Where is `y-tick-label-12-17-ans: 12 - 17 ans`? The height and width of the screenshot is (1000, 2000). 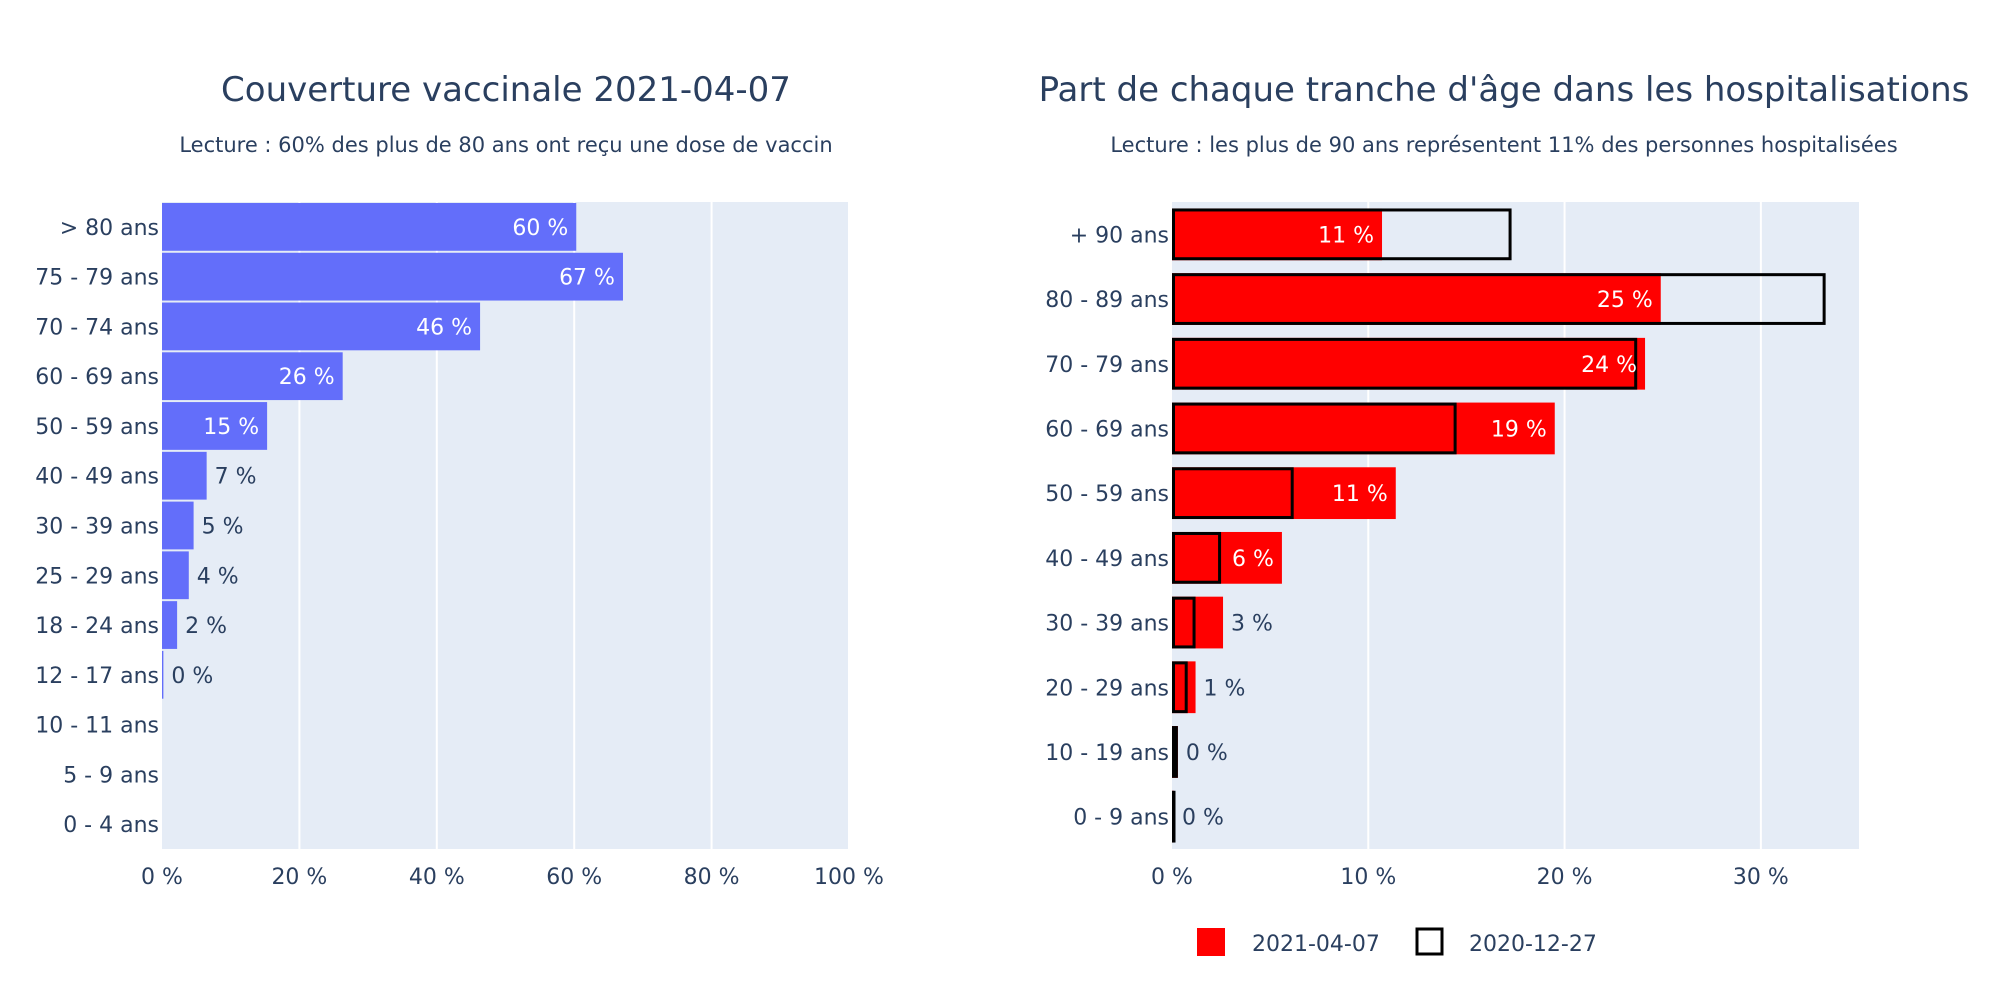 y-tick-label-12-17-ans: 12 - 17 ans is located at coordinates (97, 676).